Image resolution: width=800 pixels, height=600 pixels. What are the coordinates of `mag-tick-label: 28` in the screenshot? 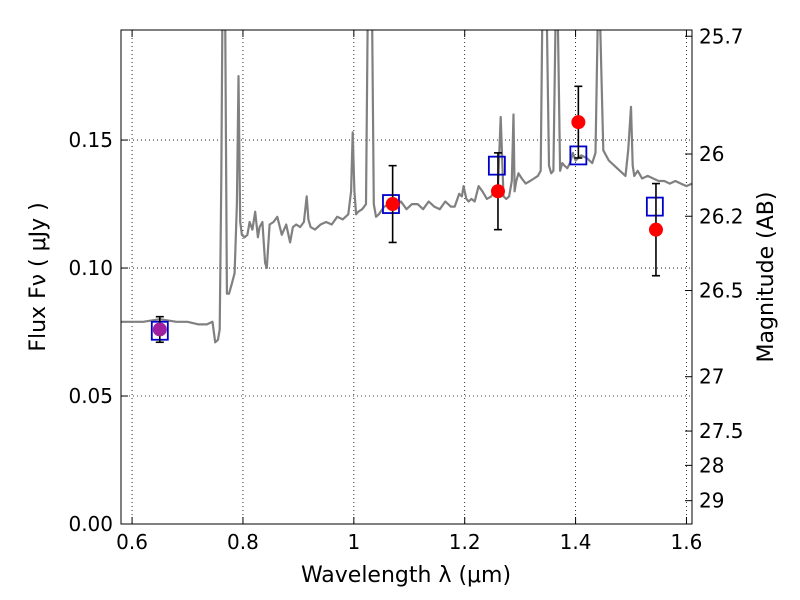 It's located at (711, 465).